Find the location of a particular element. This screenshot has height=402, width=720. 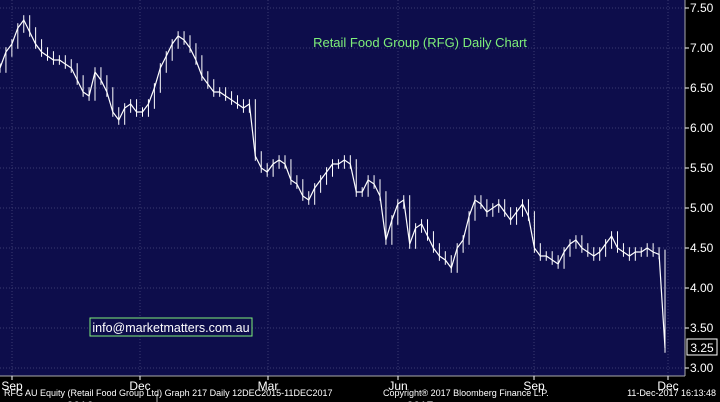

y-tick-label: 5.50 is located at coordinates (702, 168).